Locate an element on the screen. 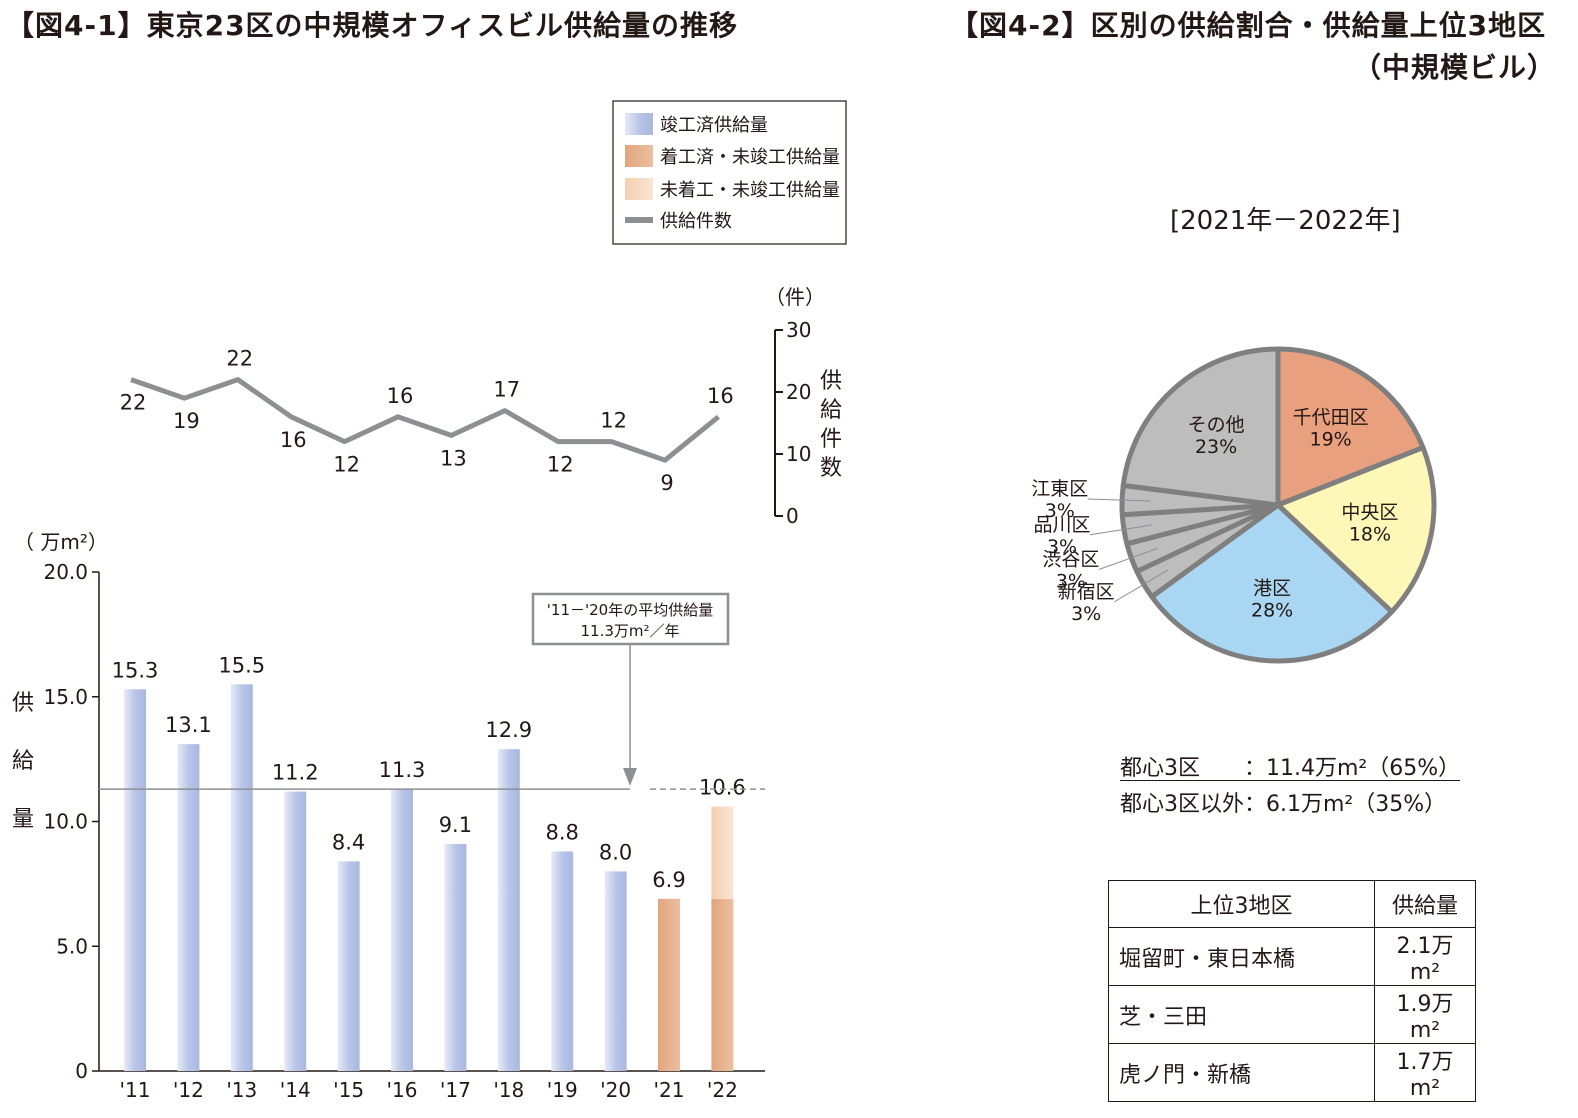  pie-slice-label: 新宿区 is located at coordinates (1086, 592).